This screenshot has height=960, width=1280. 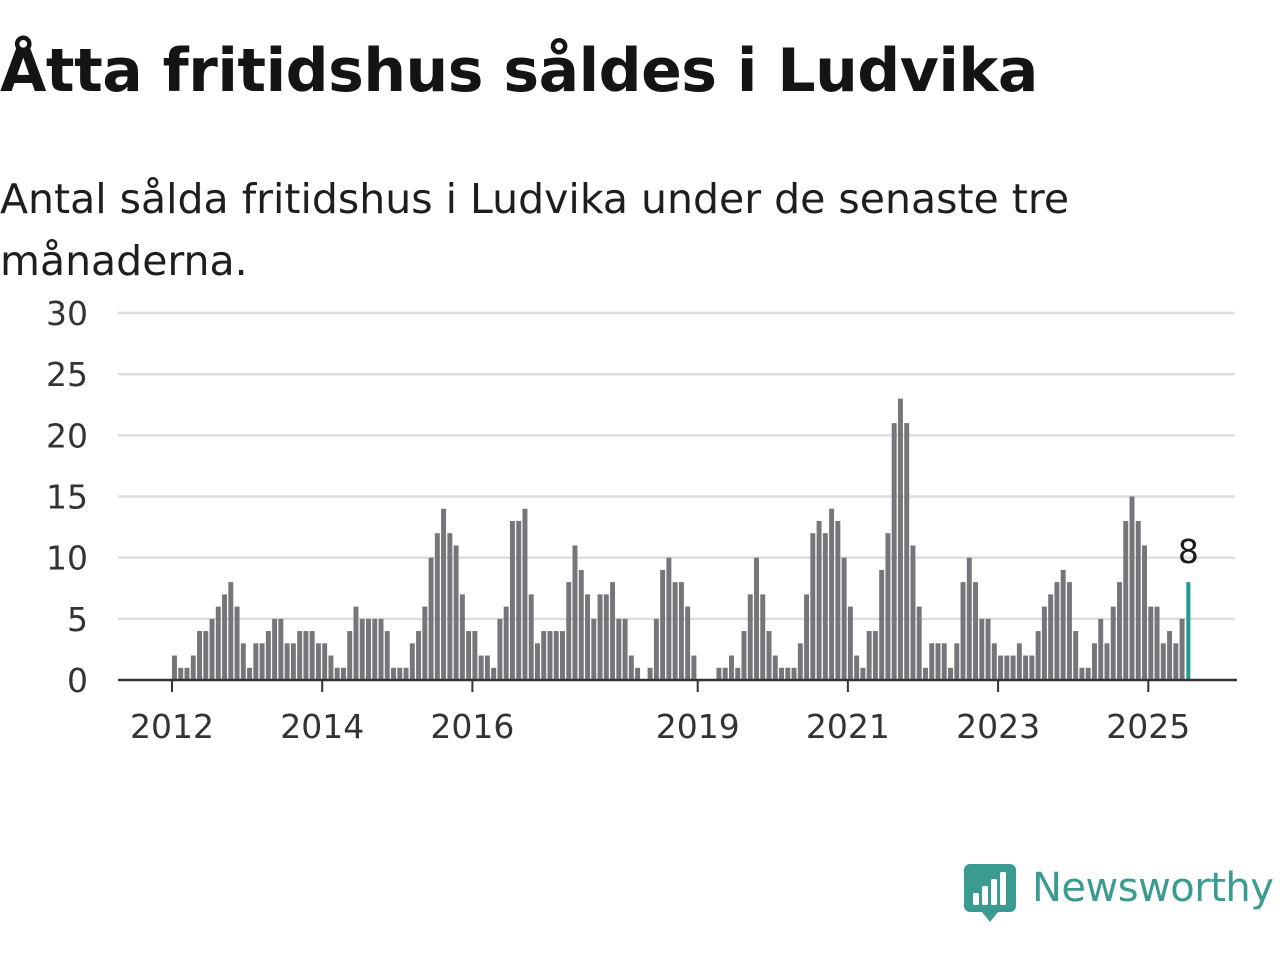 What do you see at coordinates (990, 893) in the screenshot?
I see `newsworthy-logo-icon` at bounding box center [990, 893].